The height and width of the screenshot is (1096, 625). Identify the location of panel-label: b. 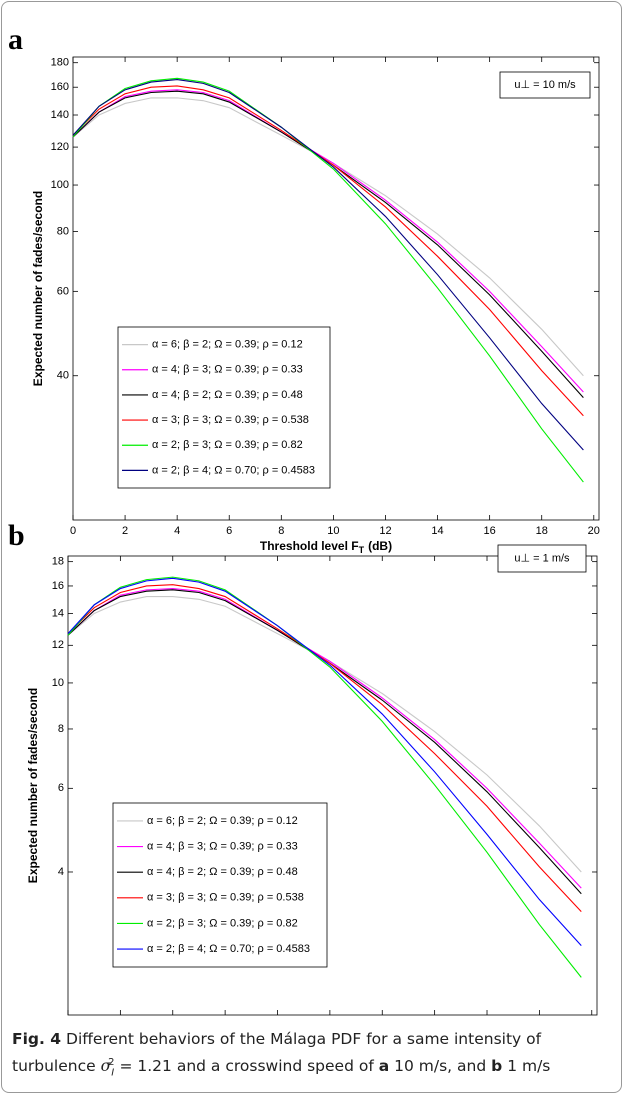
(16, 535).